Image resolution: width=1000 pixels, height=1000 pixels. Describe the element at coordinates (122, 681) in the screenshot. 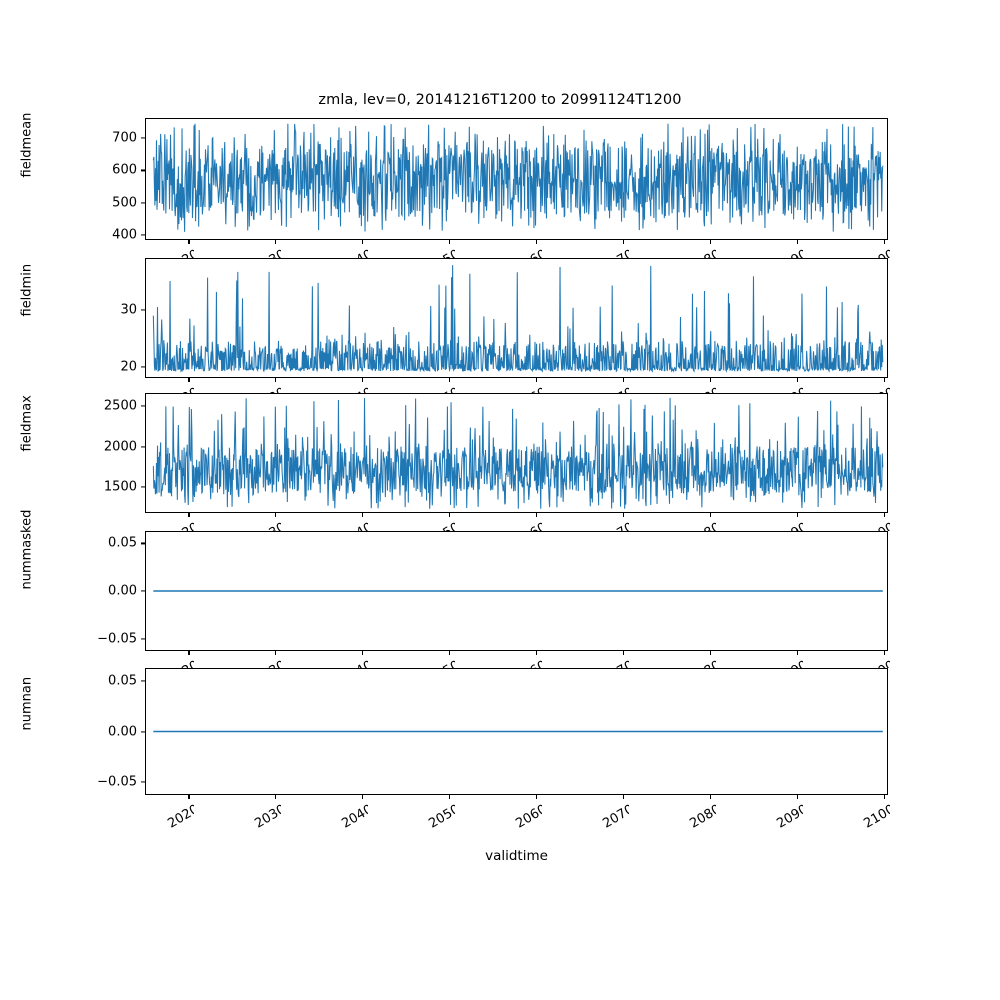

I see `y-tick-label-numnan: 0.05` at that location.